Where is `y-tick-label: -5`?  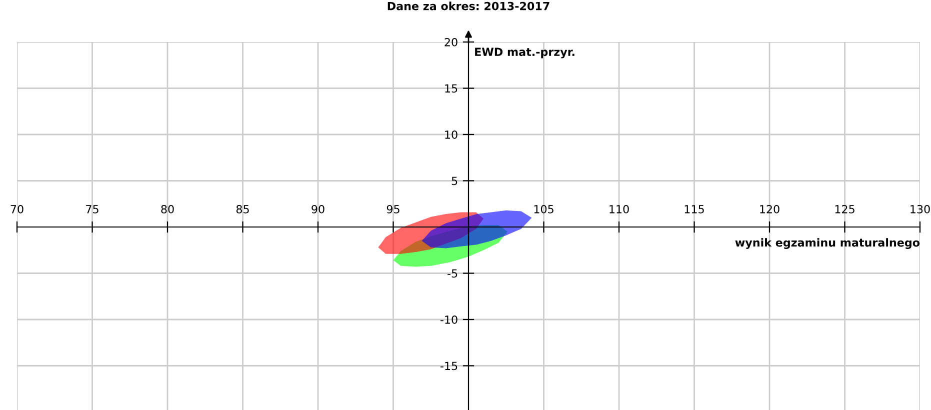 y-tick-label: -5 is located at coordinates (453, 273).